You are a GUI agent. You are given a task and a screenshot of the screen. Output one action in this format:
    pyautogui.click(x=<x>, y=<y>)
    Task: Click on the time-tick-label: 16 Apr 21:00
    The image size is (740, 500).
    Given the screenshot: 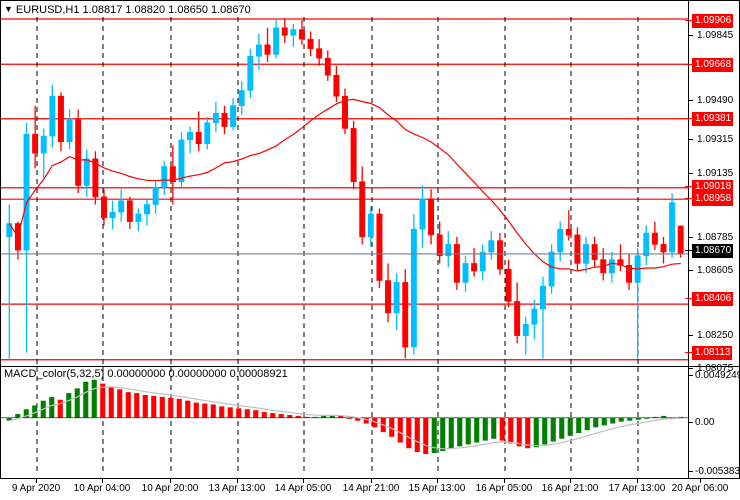 What is the action you would take?
    pyautogui.click(x=570, y=488)
    